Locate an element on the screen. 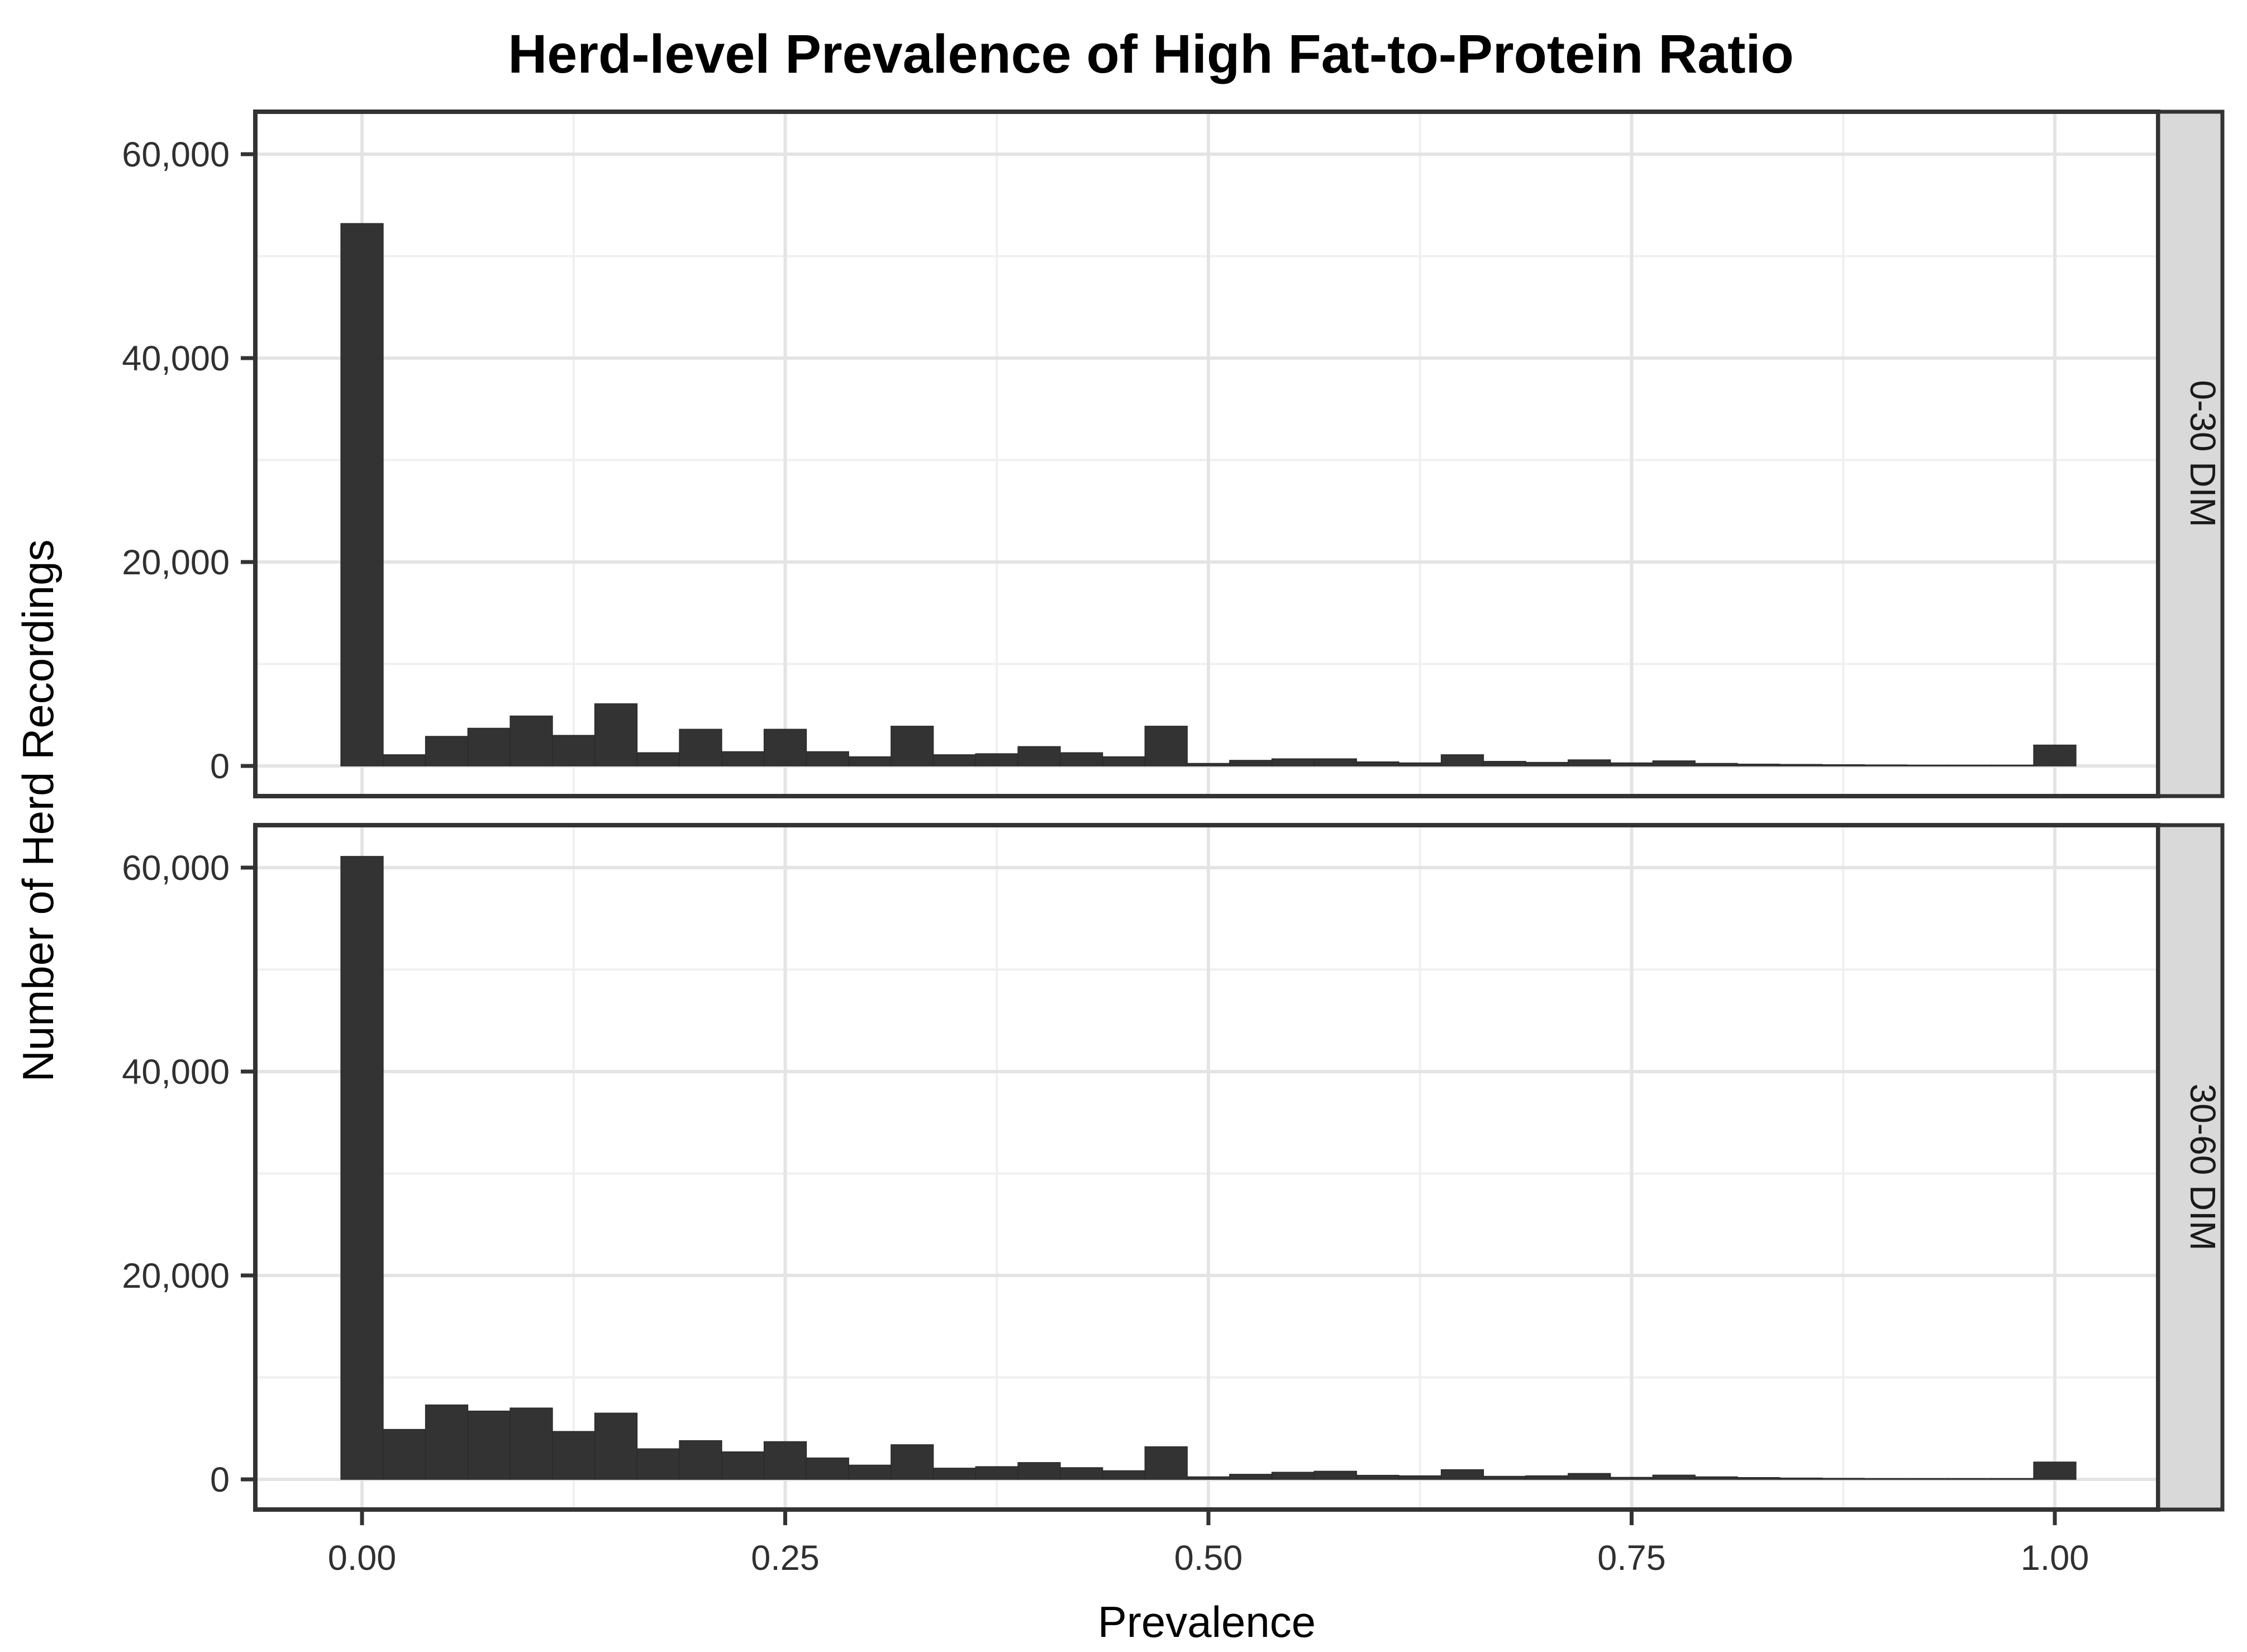  x-axis-title: Prevalence is located at coordinates (1207, 1621).